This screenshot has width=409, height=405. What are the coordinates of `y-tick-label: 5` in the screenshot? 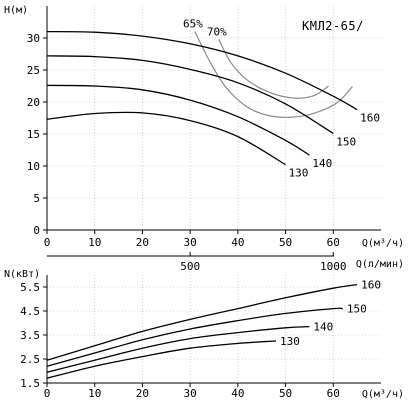 It's located at (36, 198).